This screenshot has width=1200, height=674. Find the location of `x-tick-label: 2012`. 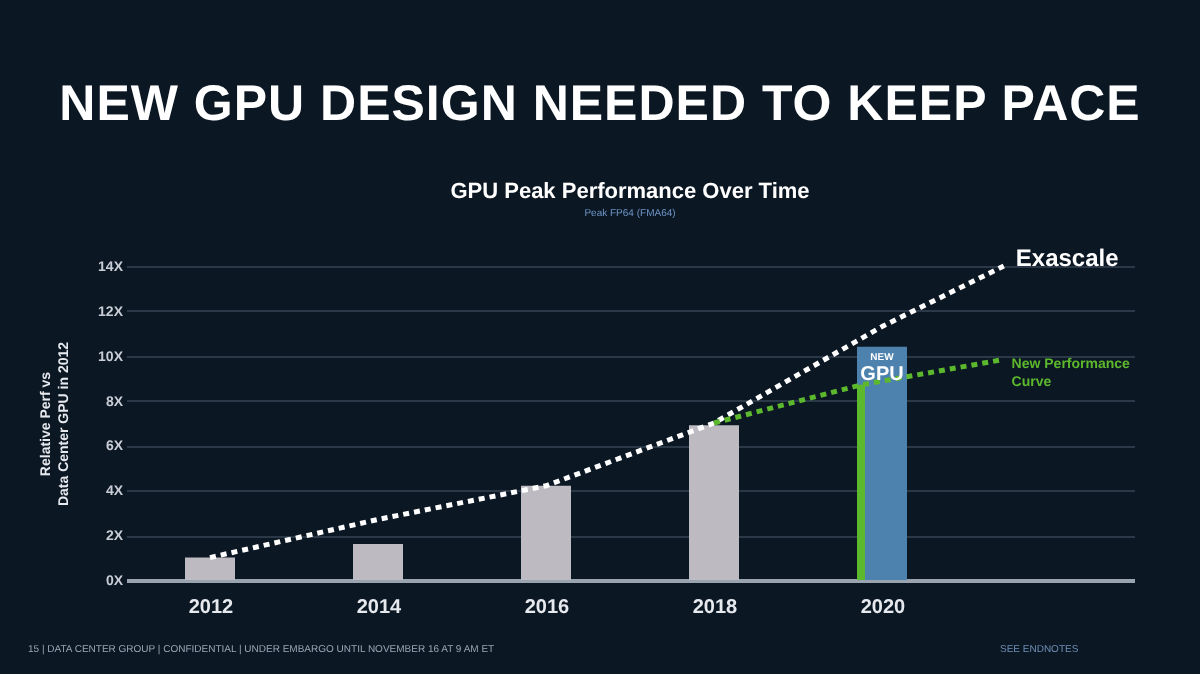

x-tick-label: 2012 is located at coordinates (211, 608).